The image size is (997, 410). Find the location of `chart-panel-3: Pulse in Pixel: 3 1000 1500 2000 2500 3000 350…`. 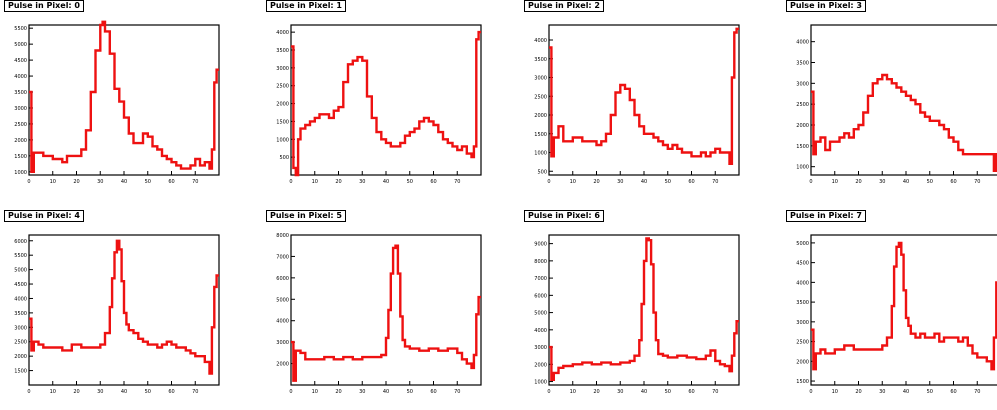

chart-panel-3: Pulse in Pixel: 3 1000 1500 2000 2500 3000 350… is located at coordinates (889, 100).